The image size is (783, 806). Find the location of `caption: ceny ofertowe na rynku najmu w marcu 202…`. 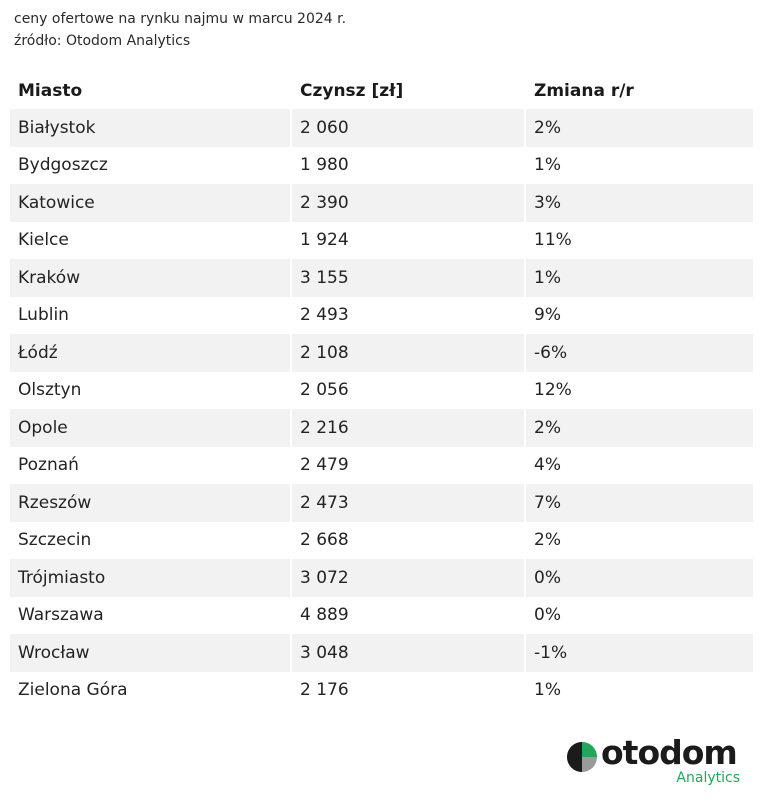

caption: ceny ofertowe na rynku najmu w marcu 202… is located at coordinates (180, 30).